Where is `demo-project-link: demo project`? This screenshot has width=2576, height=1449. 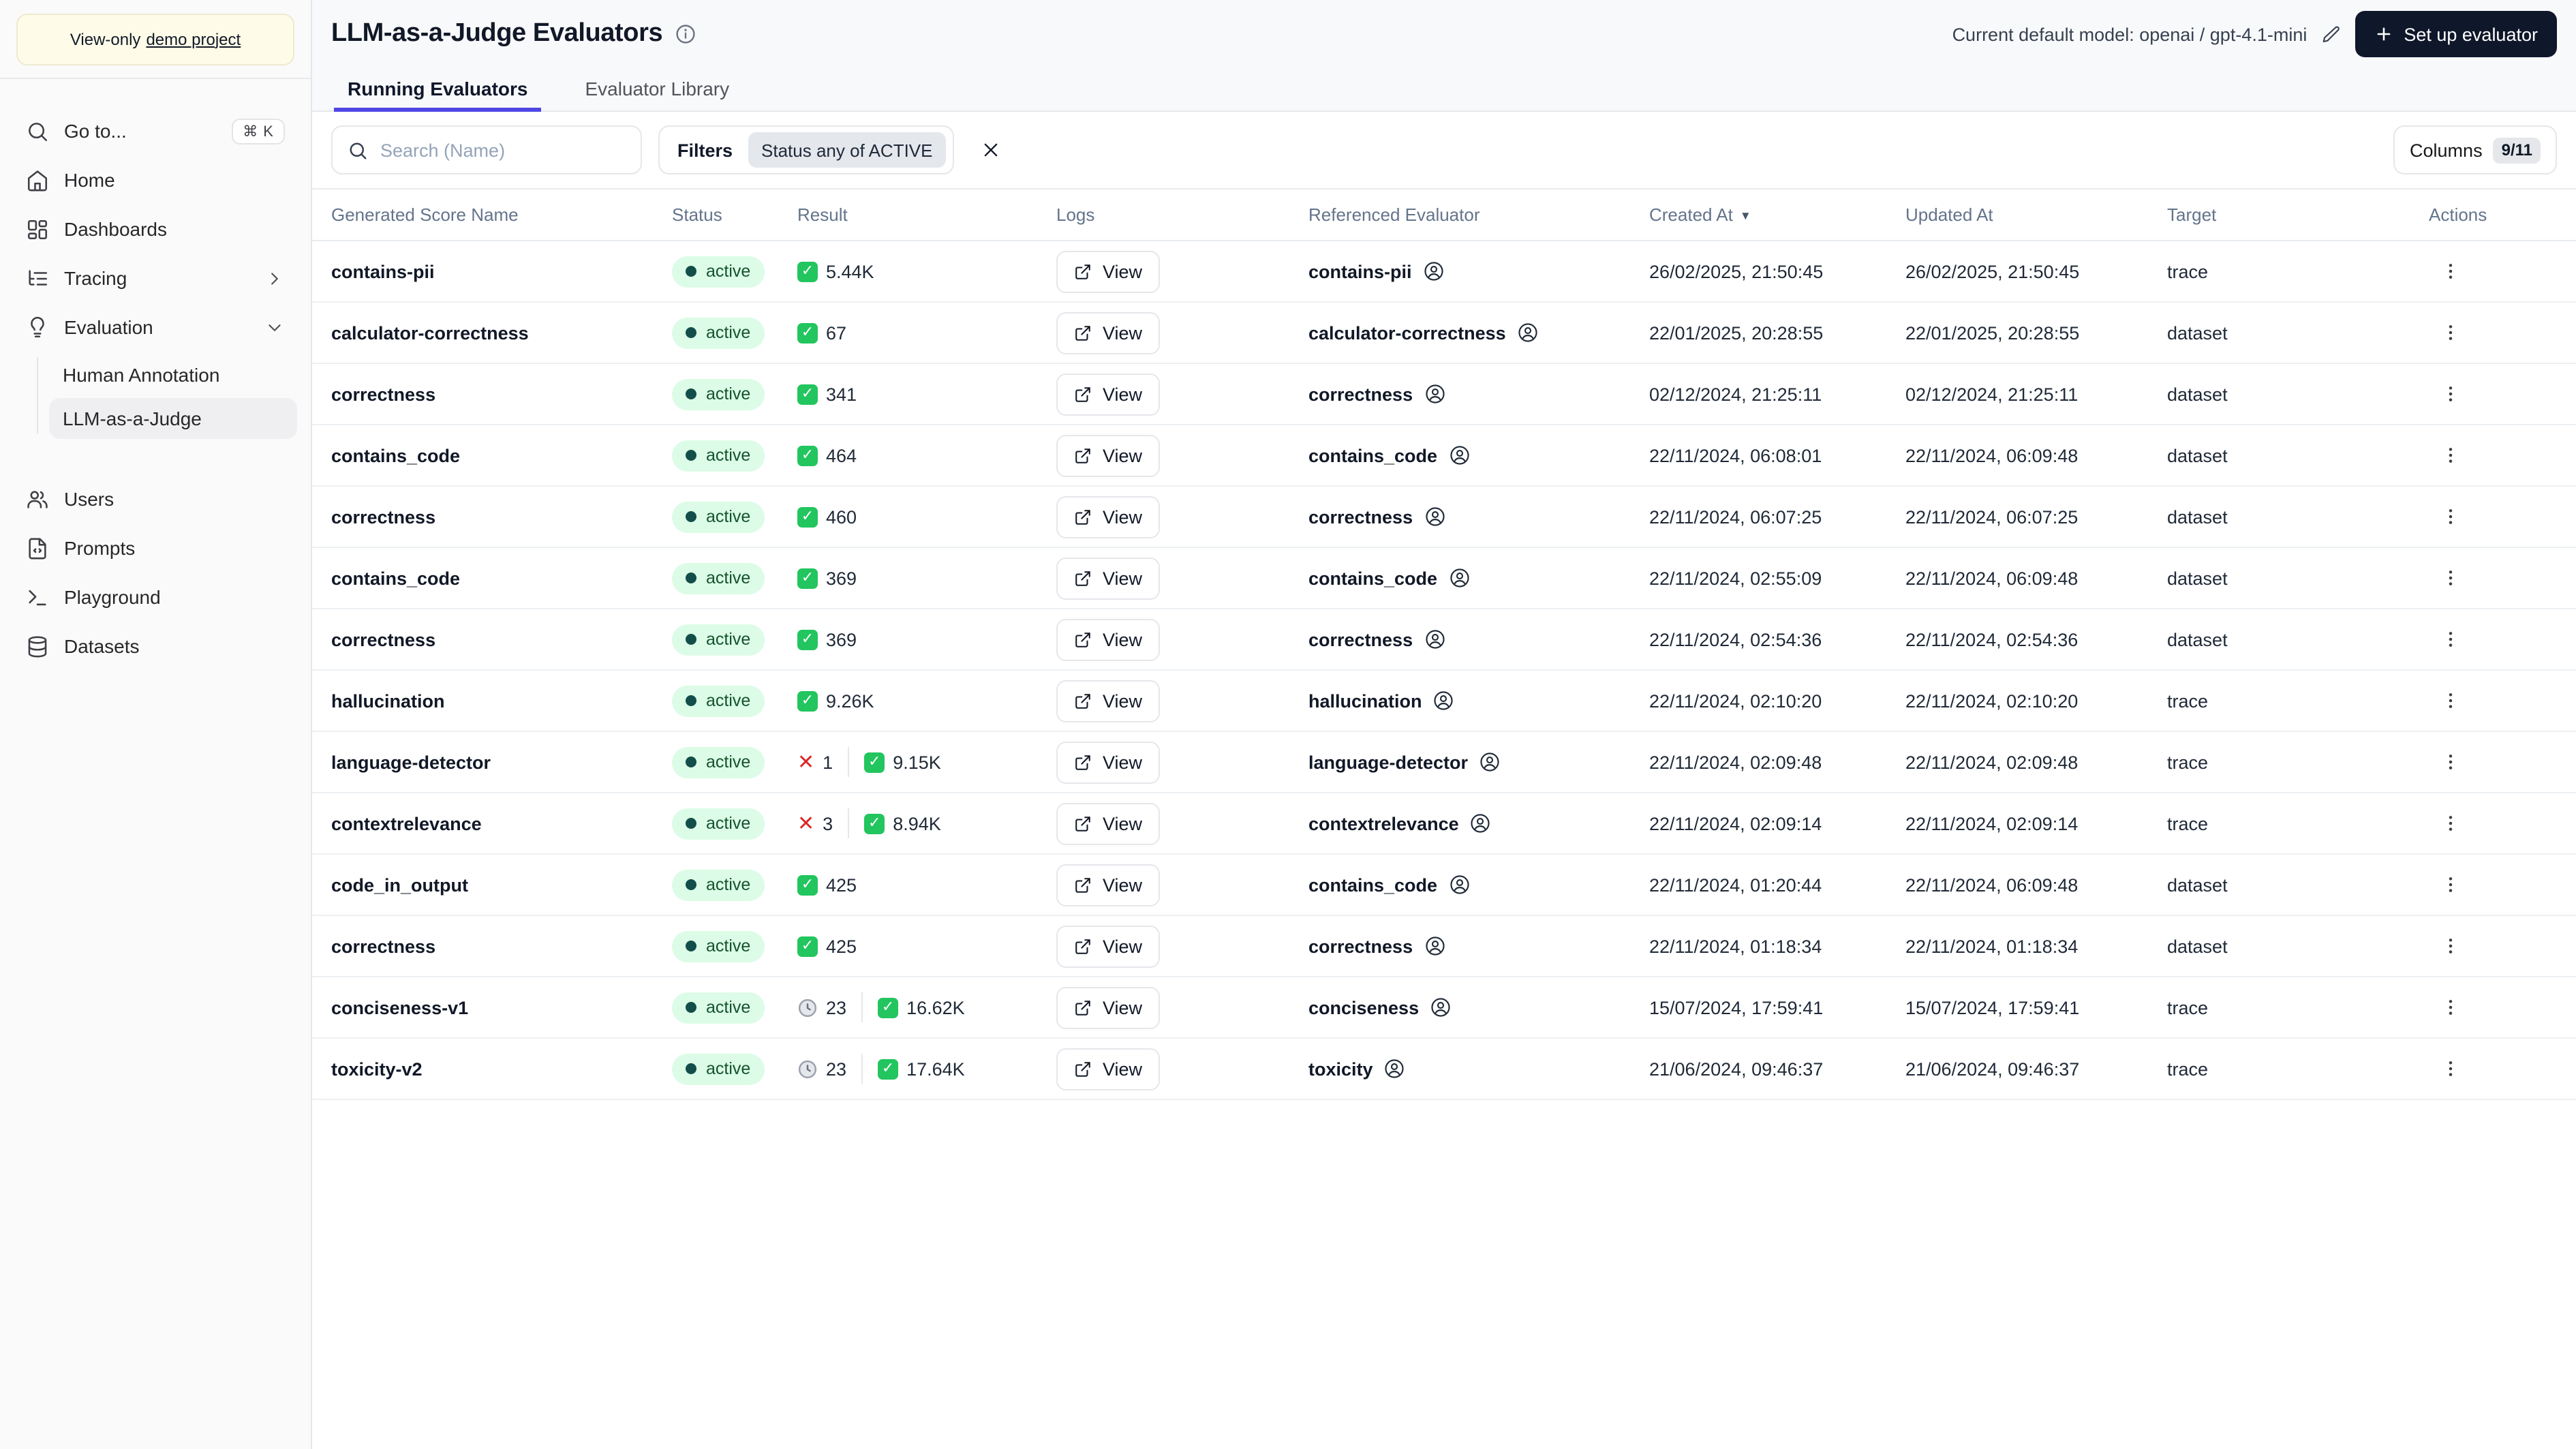 demo-project-link: demo project is located at coordinates (193, 38).